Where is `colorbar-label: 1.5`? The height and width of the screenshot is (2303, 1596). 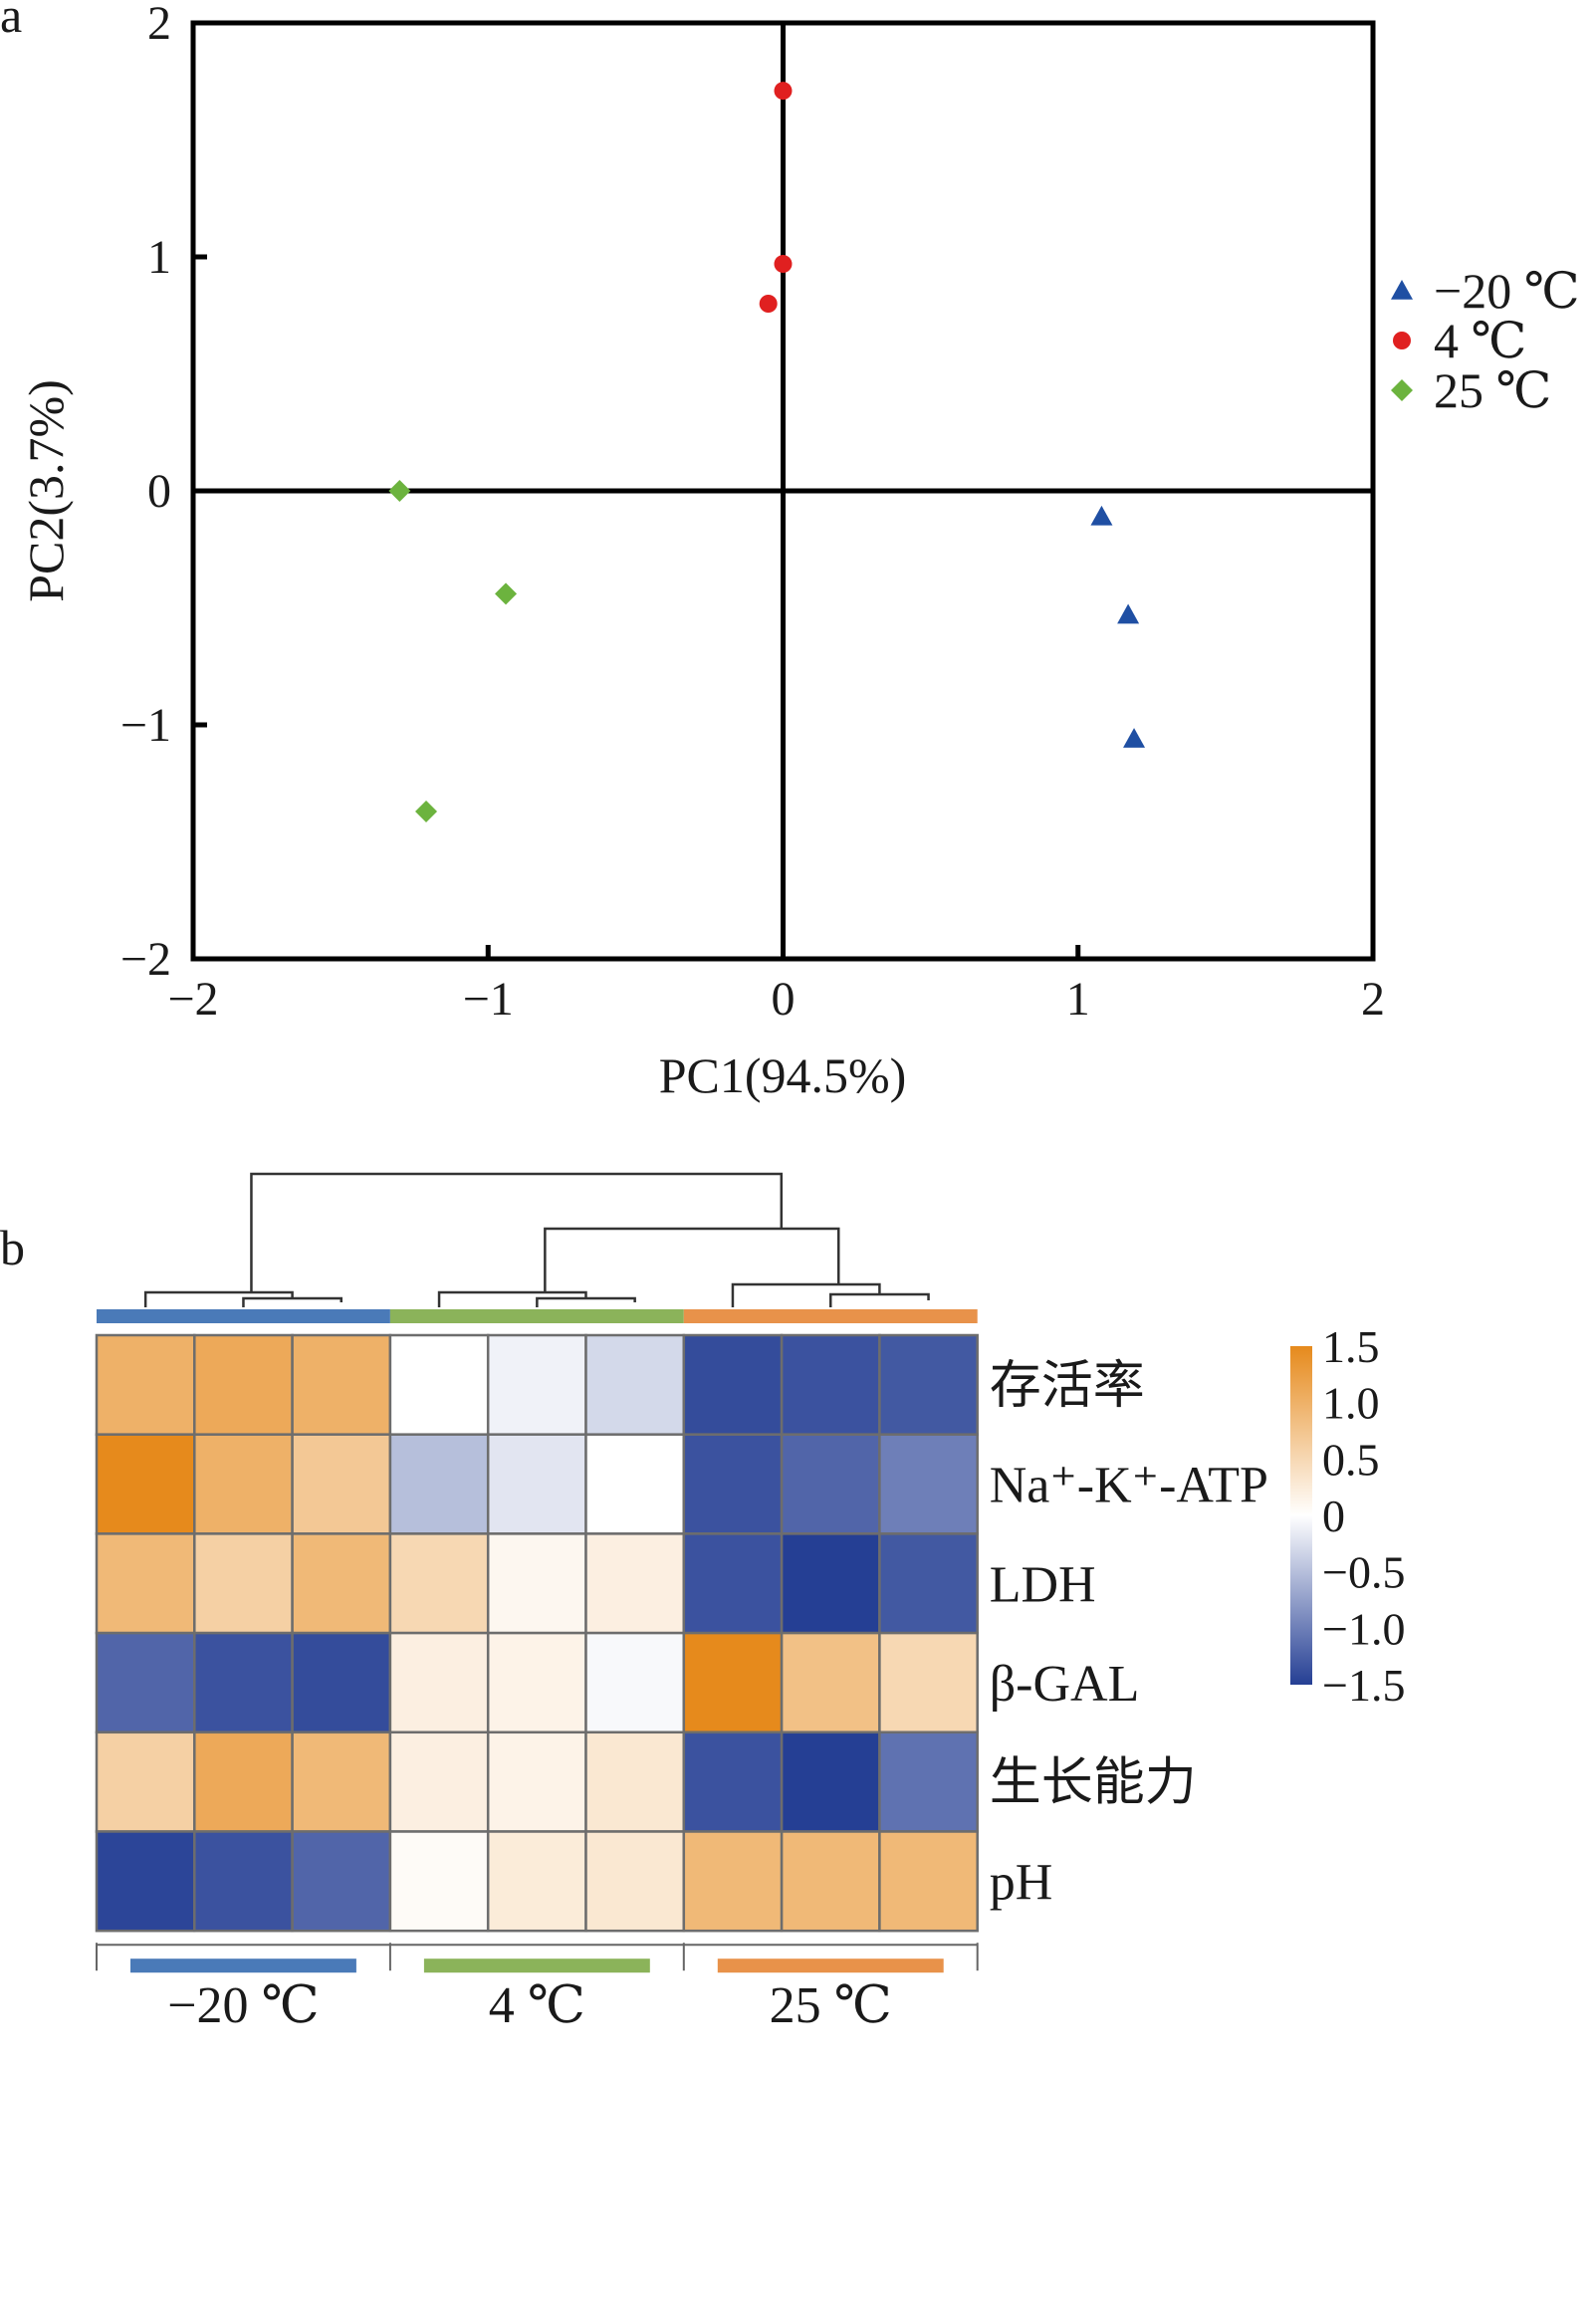 colorbar-label: 1.5 is located at coordinates (1351, 1346).